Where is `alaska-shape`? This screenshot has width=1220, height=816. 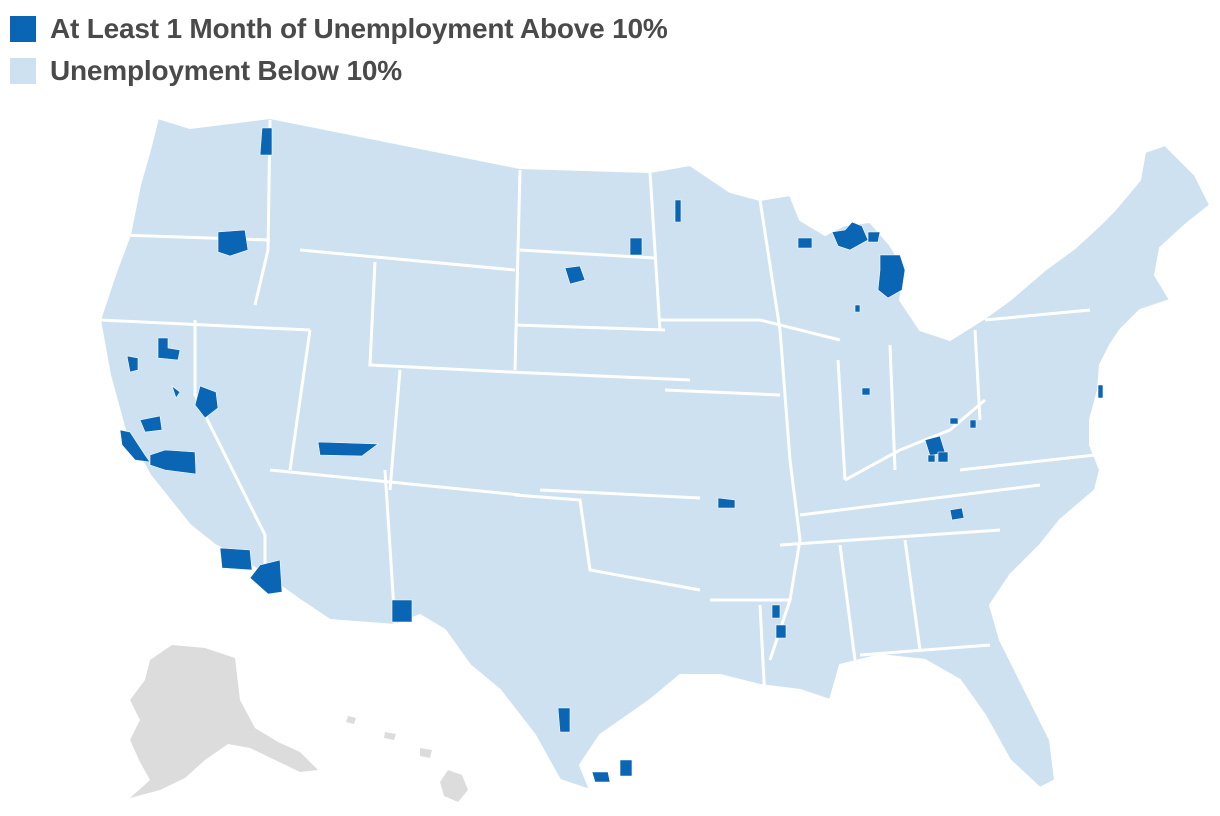
alaska-shape is located at coordinates (224, 721).